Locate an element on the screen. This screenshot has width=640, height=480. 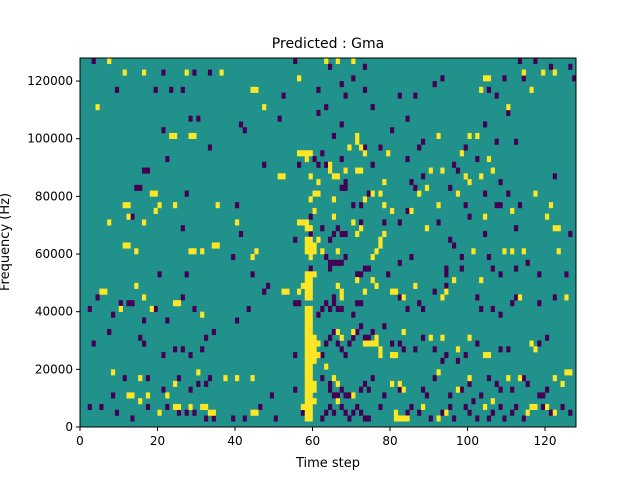
x-tick-label: 60 is located at coordinates (312, 441).